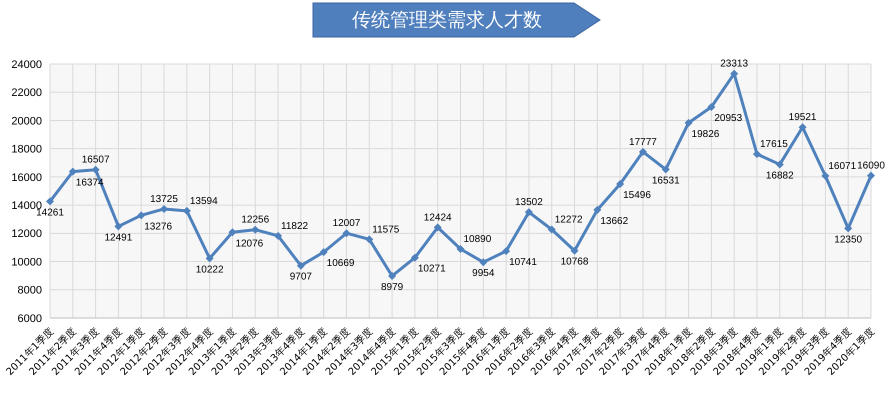 Image resolution: width=893 pixels, height=397 pixels. What do you see at coordinates (780, 176) in the screenshot?
I see `data-label: 16882` at bounding box center [780, 176].